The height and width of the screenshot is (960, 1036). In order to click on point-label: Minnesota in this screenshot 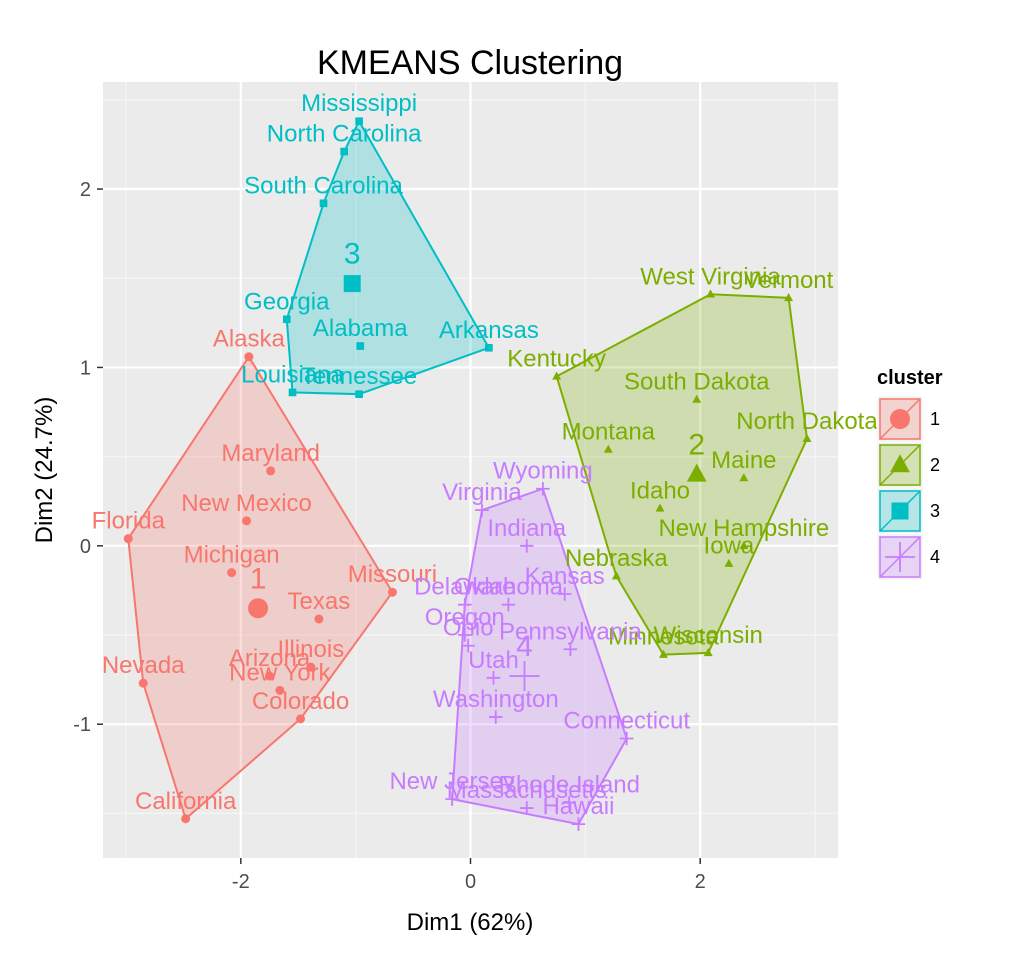, I will do `click(663, 637)`.